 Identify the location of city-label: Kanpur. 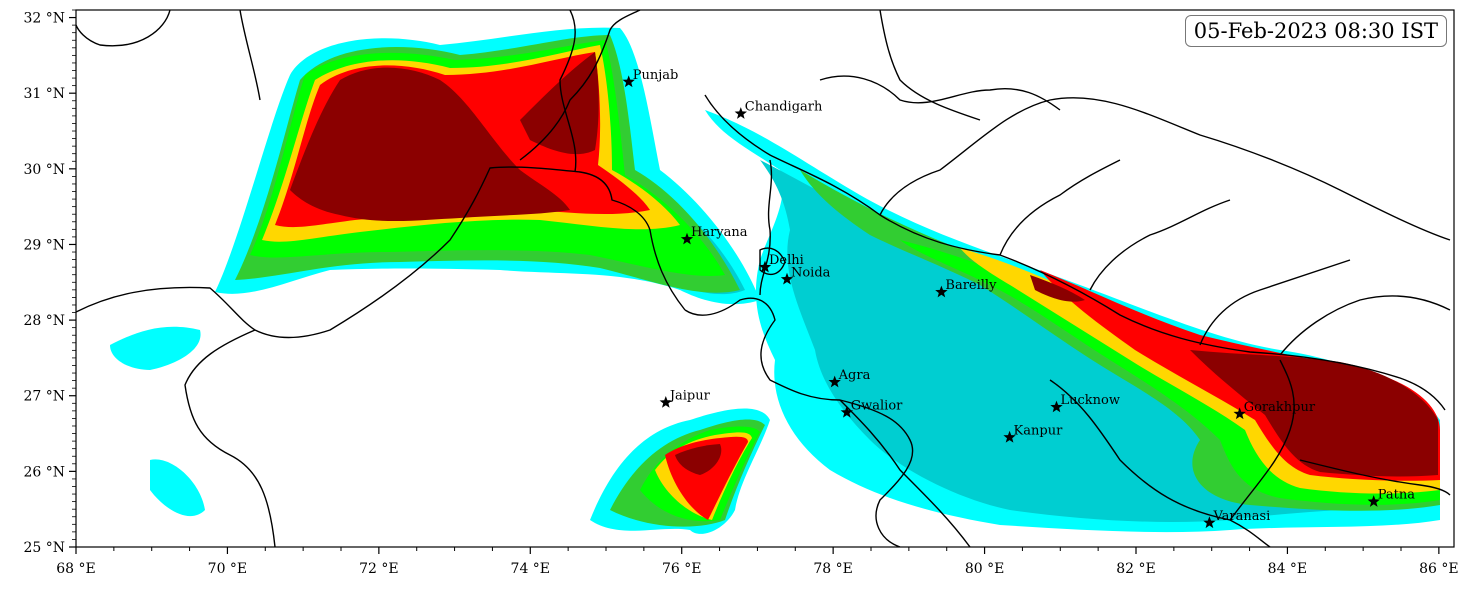
(1039, 430).